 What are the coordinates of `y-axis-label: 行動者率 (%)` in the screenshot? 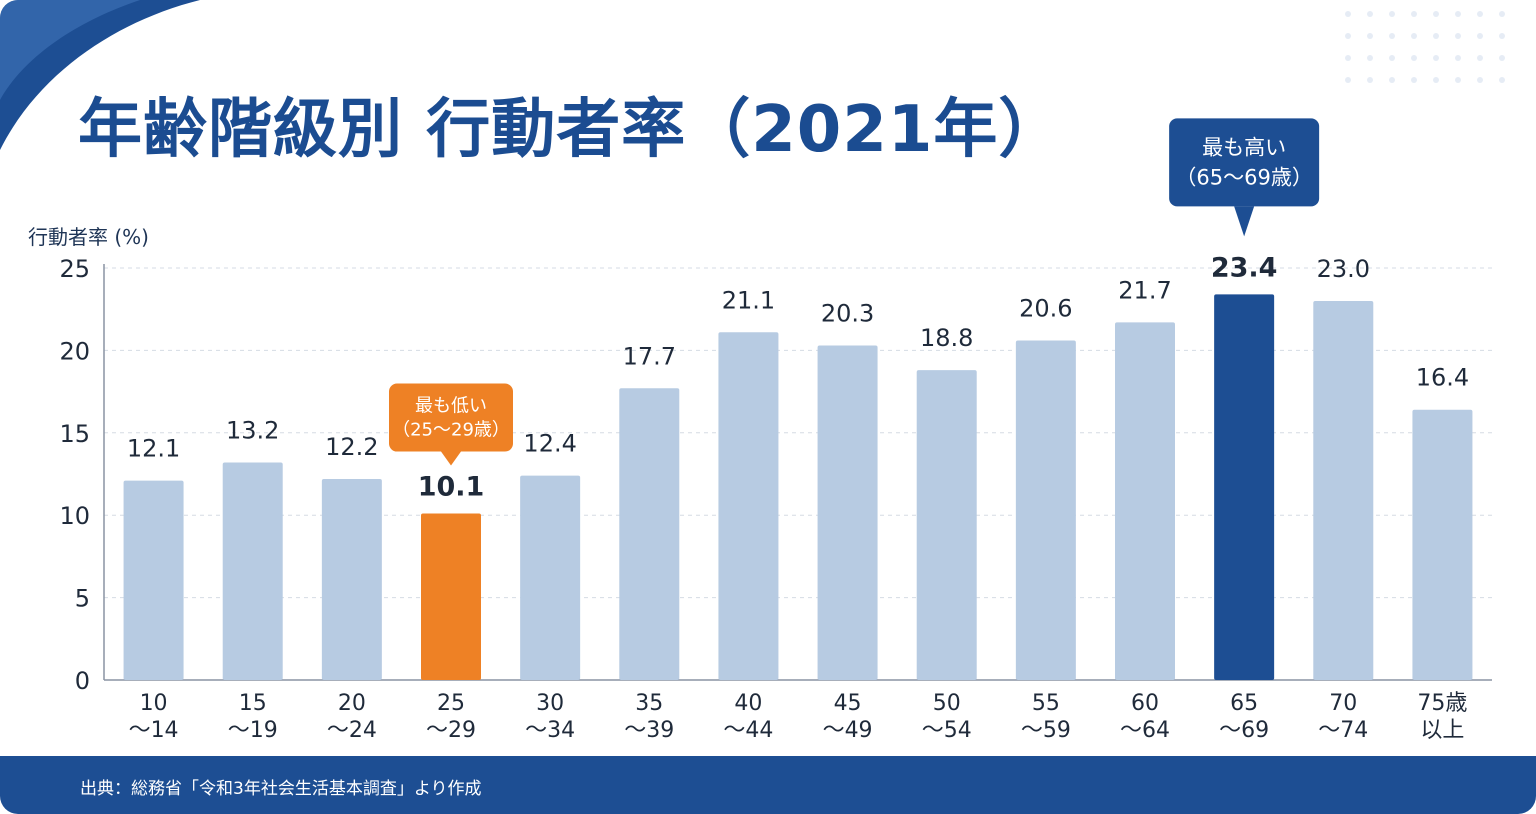 It's located at (88, 237).